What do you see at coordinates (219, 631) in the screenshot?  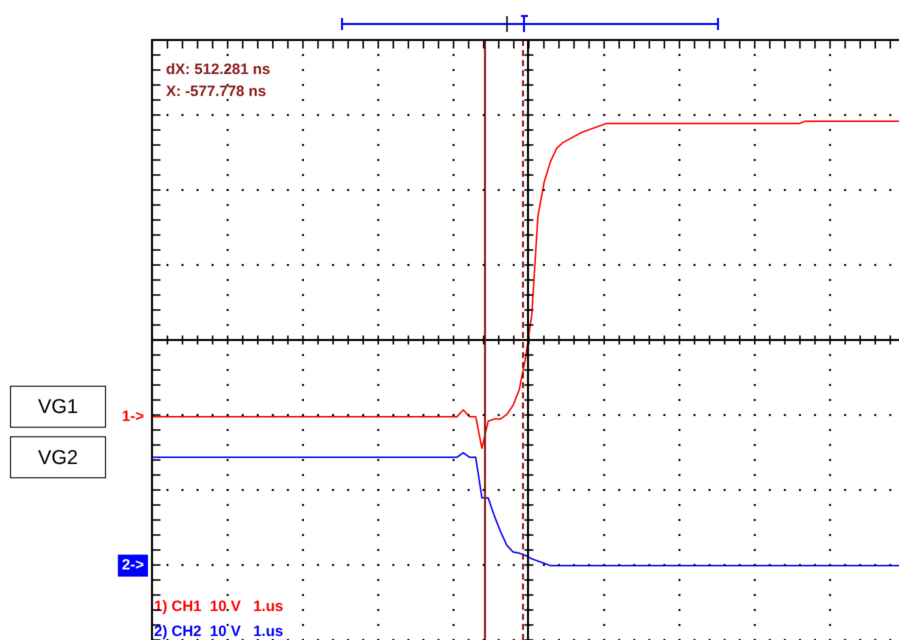 I see `text: 2) CH2 10 V 1.us` at bounding box center [219, 631].